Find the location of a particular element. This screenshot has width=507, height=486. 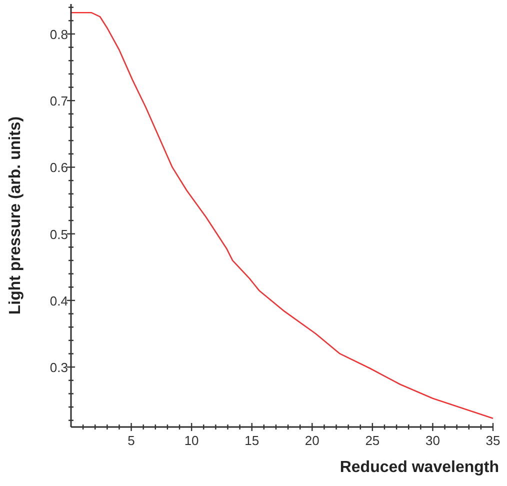

x-tick-label: 20 is located at coordinates (312, 440).